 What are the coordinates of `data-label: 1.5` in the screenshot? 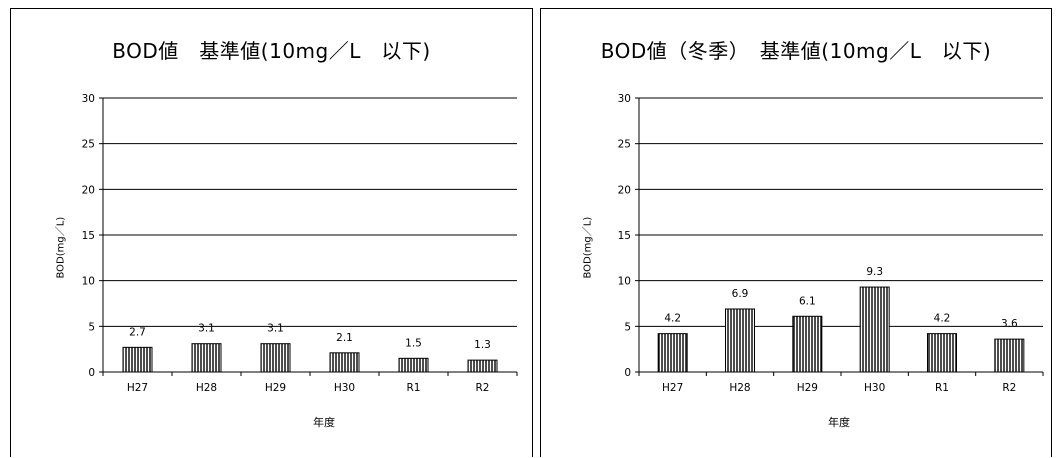 It's located at (413, 343).